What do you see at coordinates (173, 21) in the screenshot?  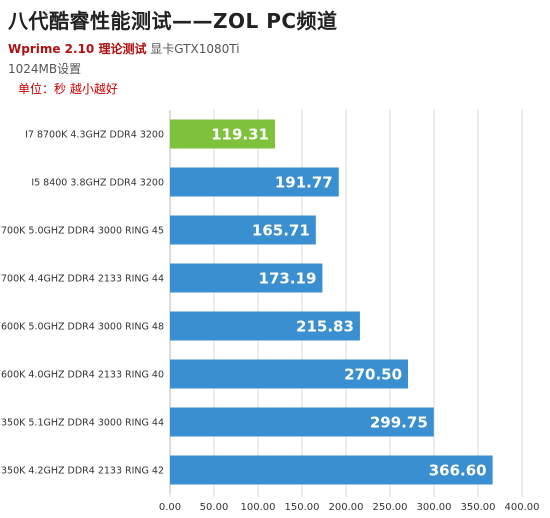 I see `page-title: 八代酷睿性能测试——ZOL PC频道` at bounding box center [173, 21].